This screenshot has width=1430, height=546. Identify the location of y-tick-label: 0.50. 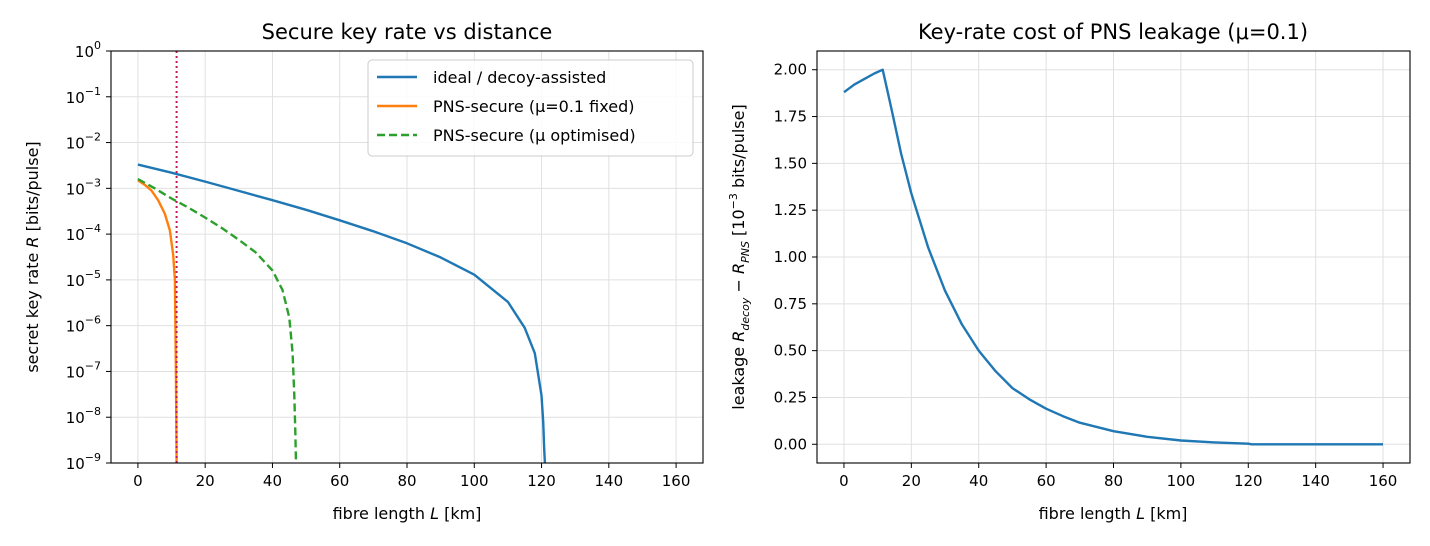
(790, 351).